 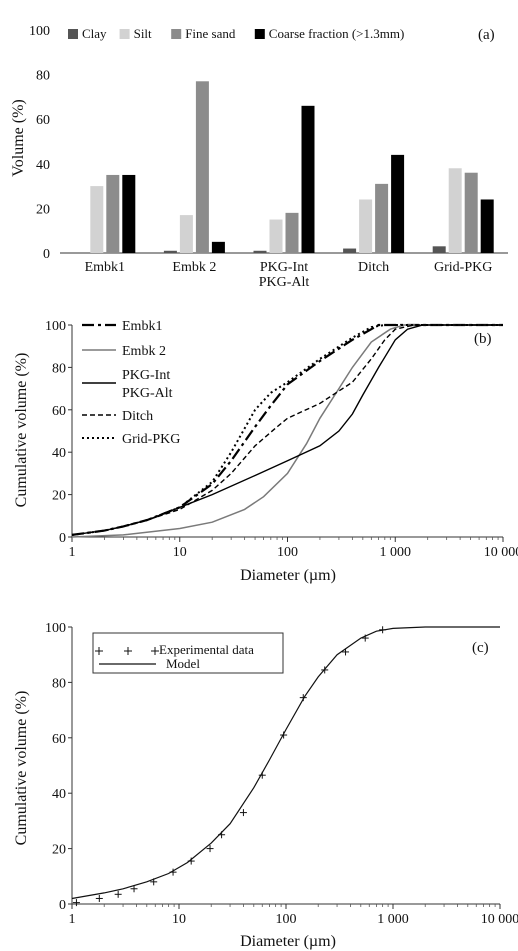 I want to click on chart-a-x-tick-label: Ditch, so click(x=373, y=267).